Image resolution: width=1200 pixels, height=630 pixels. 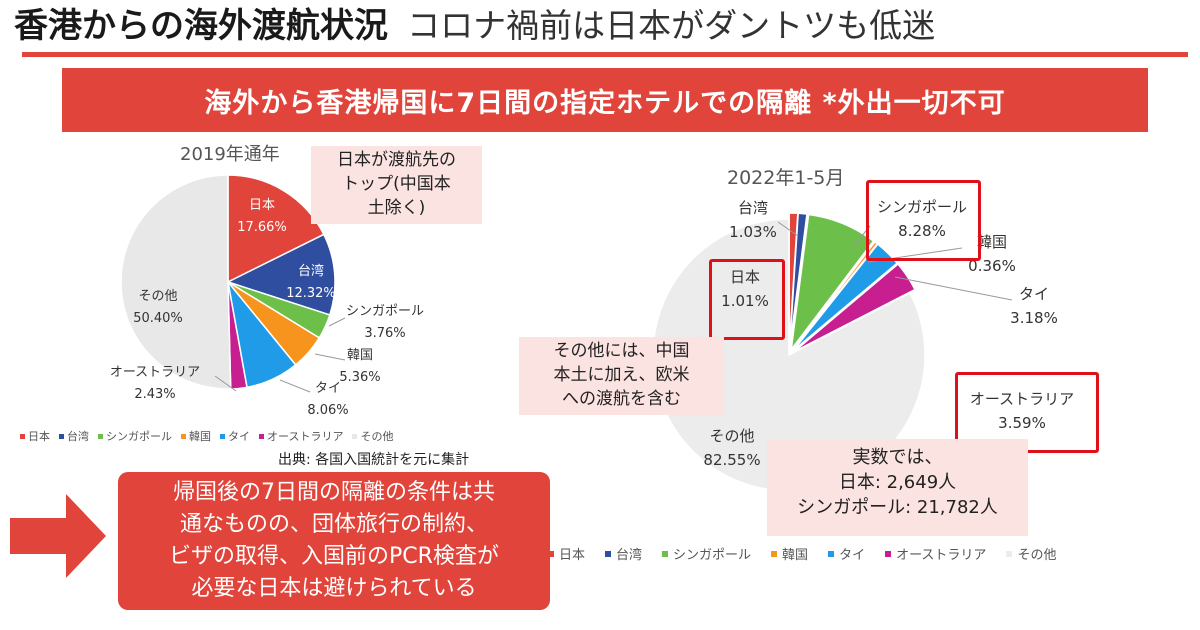 What do you see at coordinates (605, 54) in the screenshot?
I see `header-divider` at bounding box center [605, 54].